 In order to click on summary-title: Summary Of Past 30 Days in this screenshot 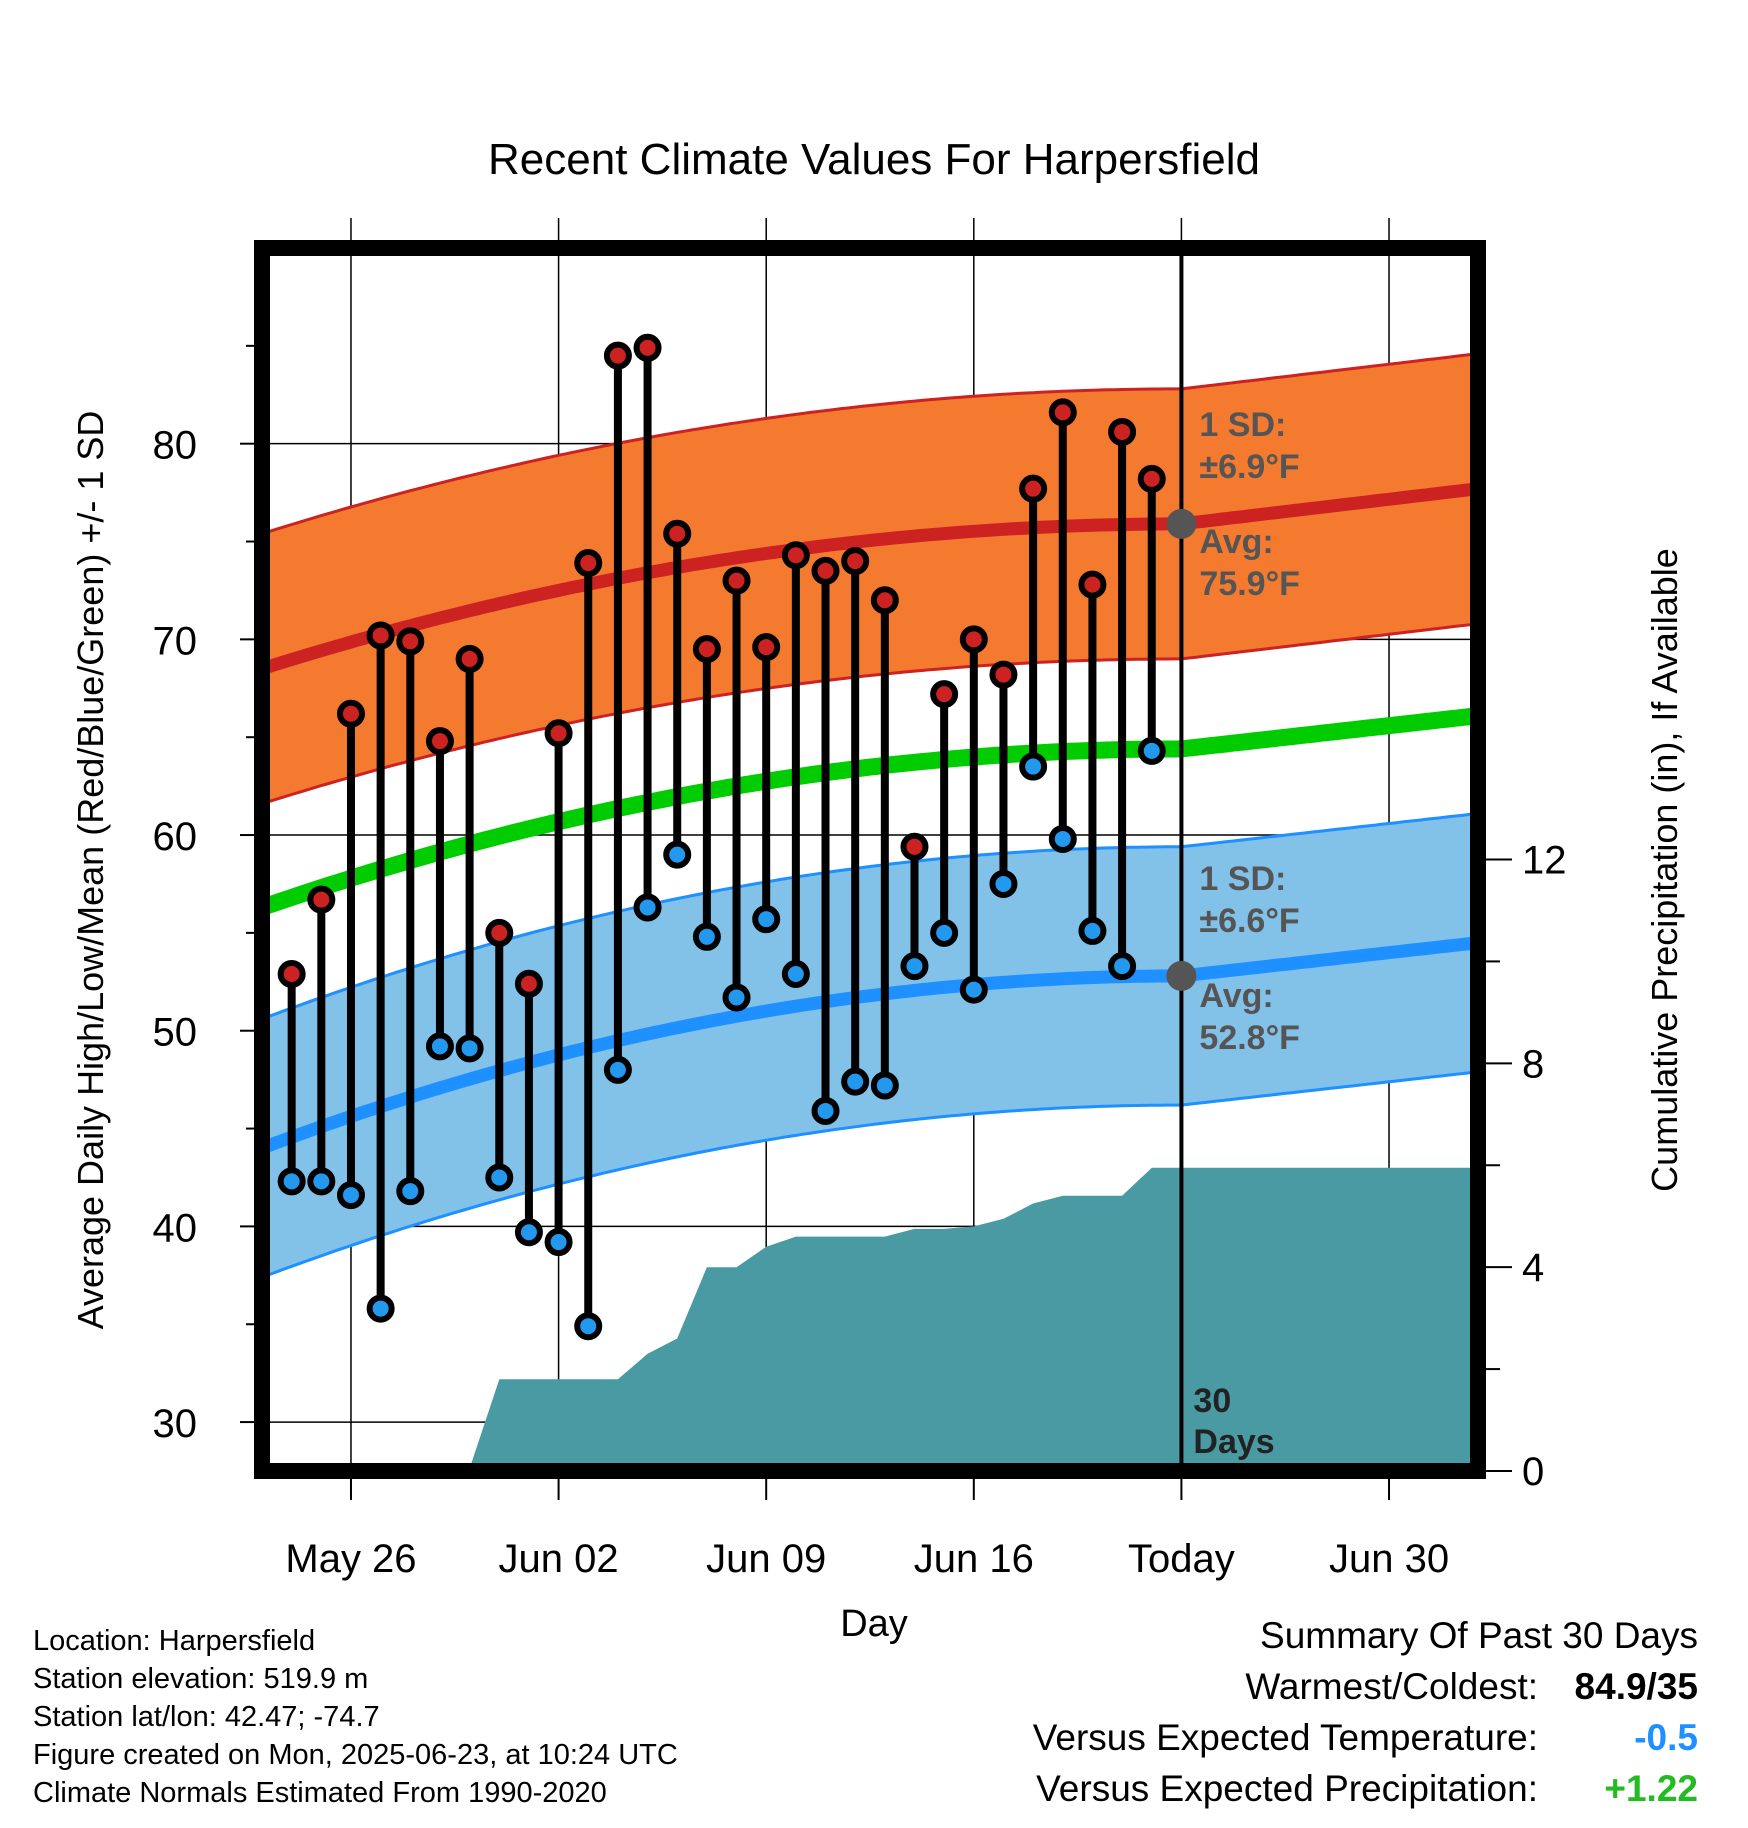, I will do `click(1479, 1635)`.